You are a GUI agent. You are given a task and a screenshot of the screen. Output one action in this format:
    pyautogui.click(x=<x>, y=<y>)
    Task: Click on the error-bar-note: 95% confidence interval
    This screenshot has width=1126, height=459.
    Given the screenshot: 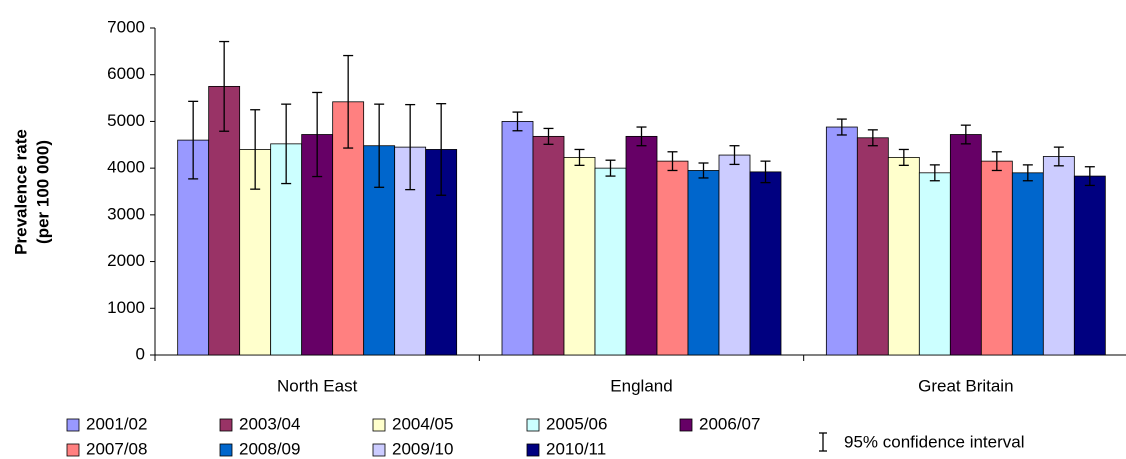 What is the action you would take?
    pyautogui.click(x=934, y=441)
    